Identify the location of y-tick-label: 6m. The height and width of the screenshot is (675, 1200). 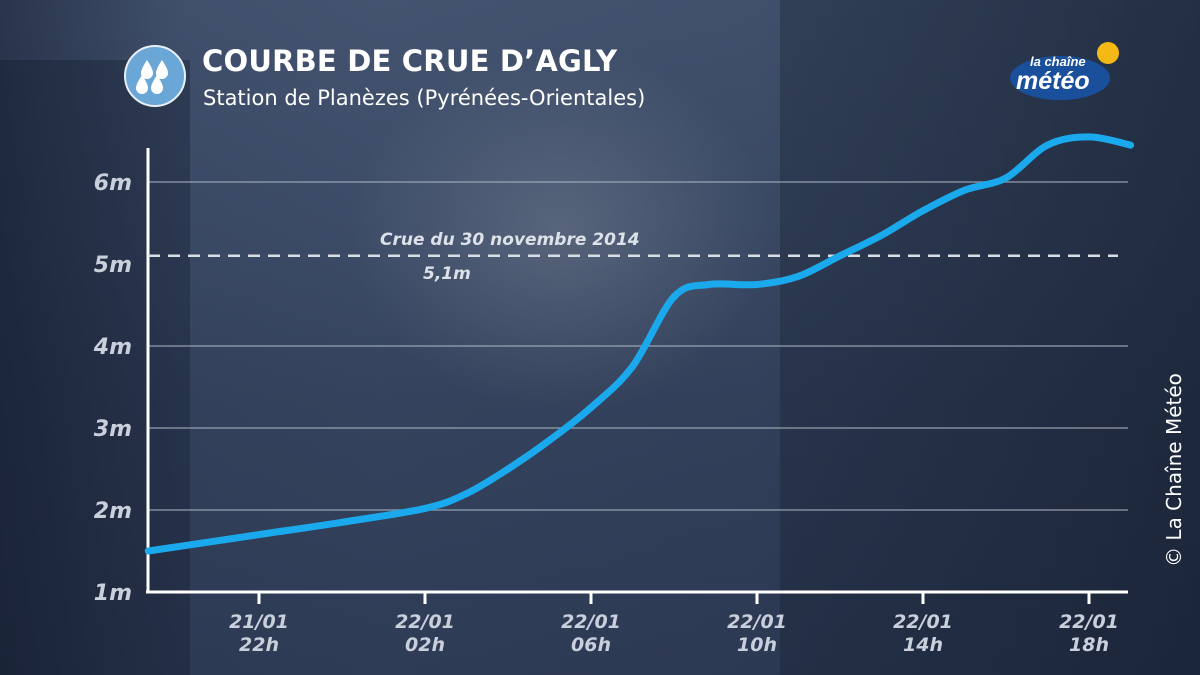
(113, 183).